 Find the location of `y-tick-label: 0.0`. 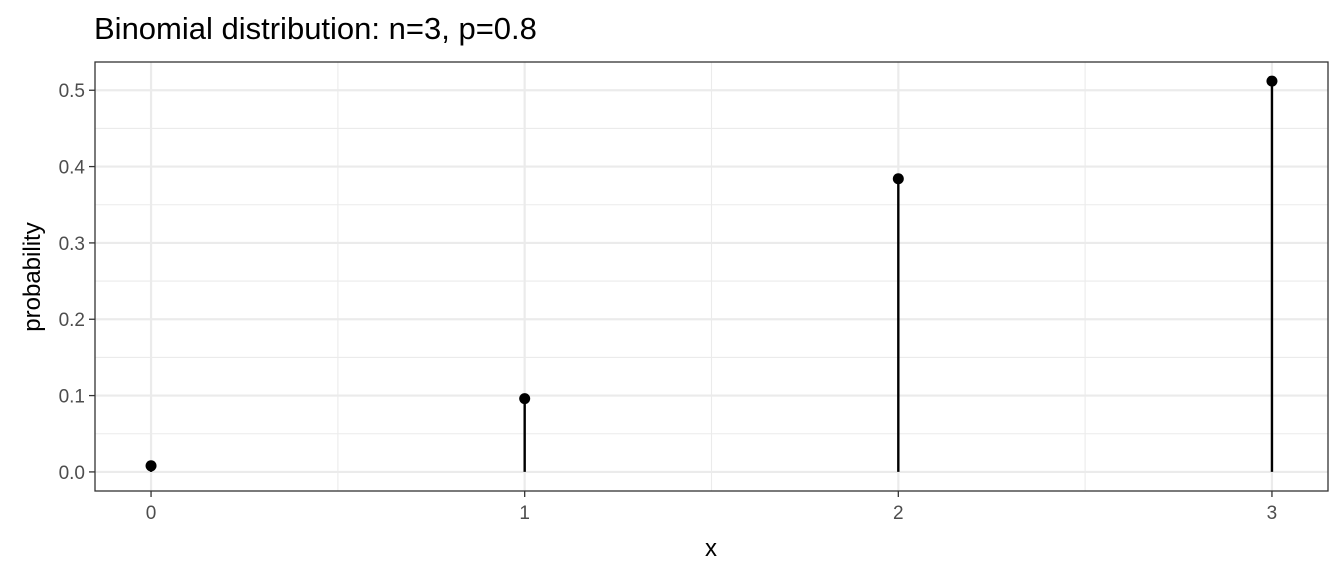

y-tick-label: 0.0 is located at coordinates (72, 473).